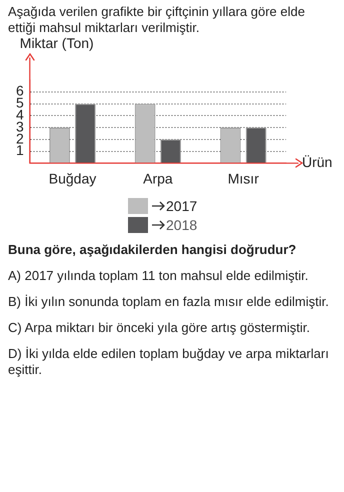  What do you see at coordinates (159, 276) in the screenshot?
I see `text: A) 2017 yılında toplam 11 ton mahsul elde edilmiştir.` at bounding box center [159, 276].